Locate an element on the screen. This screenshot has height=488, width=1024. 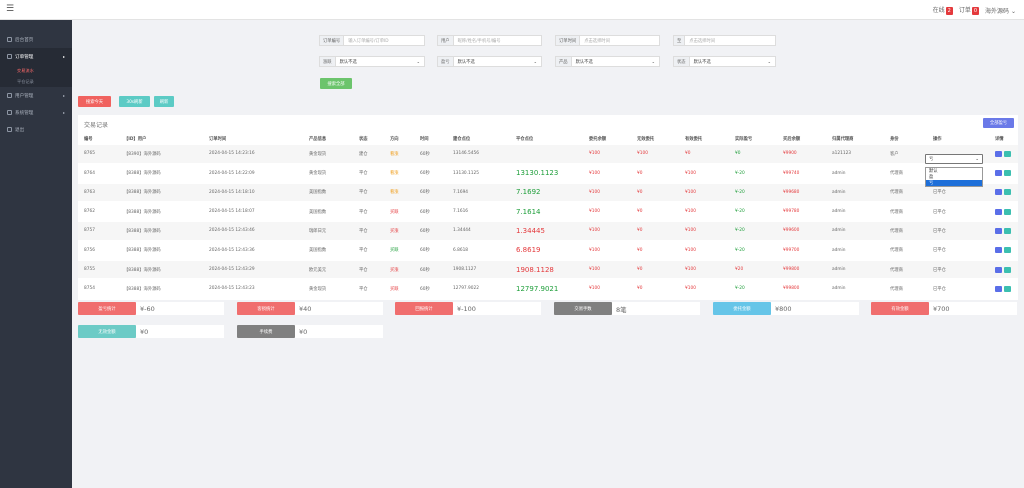
user-icon is located at coordinates (9, 95).